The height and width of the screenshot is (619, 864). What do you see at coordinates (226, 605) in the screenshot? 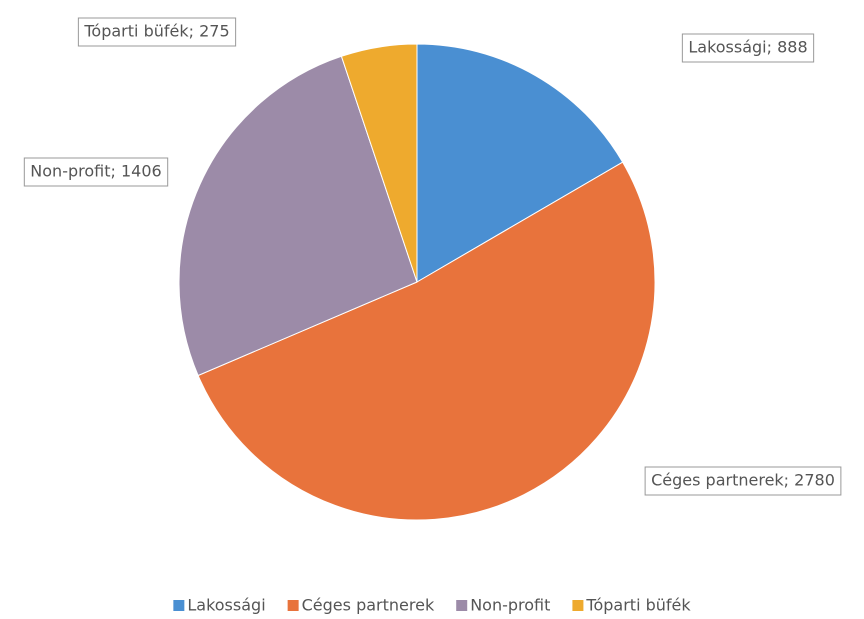
I see `legend-label: Lakossági` at bounding box center [226, 605].